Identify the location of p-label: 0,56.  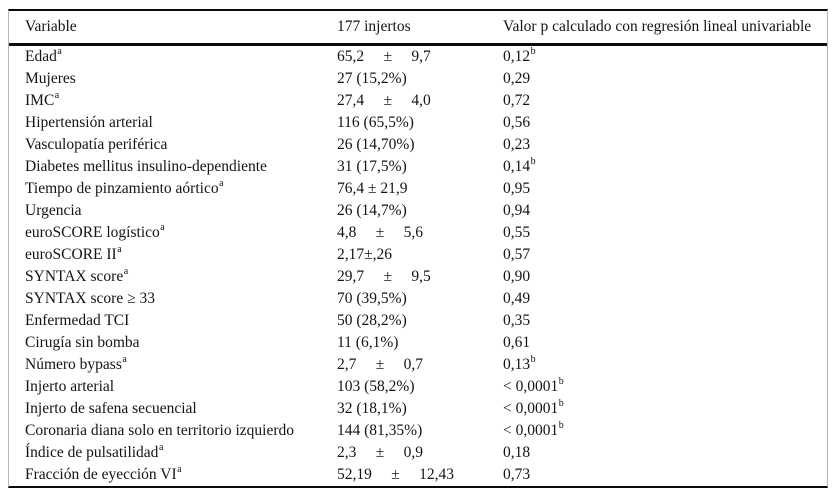
(517, 122).